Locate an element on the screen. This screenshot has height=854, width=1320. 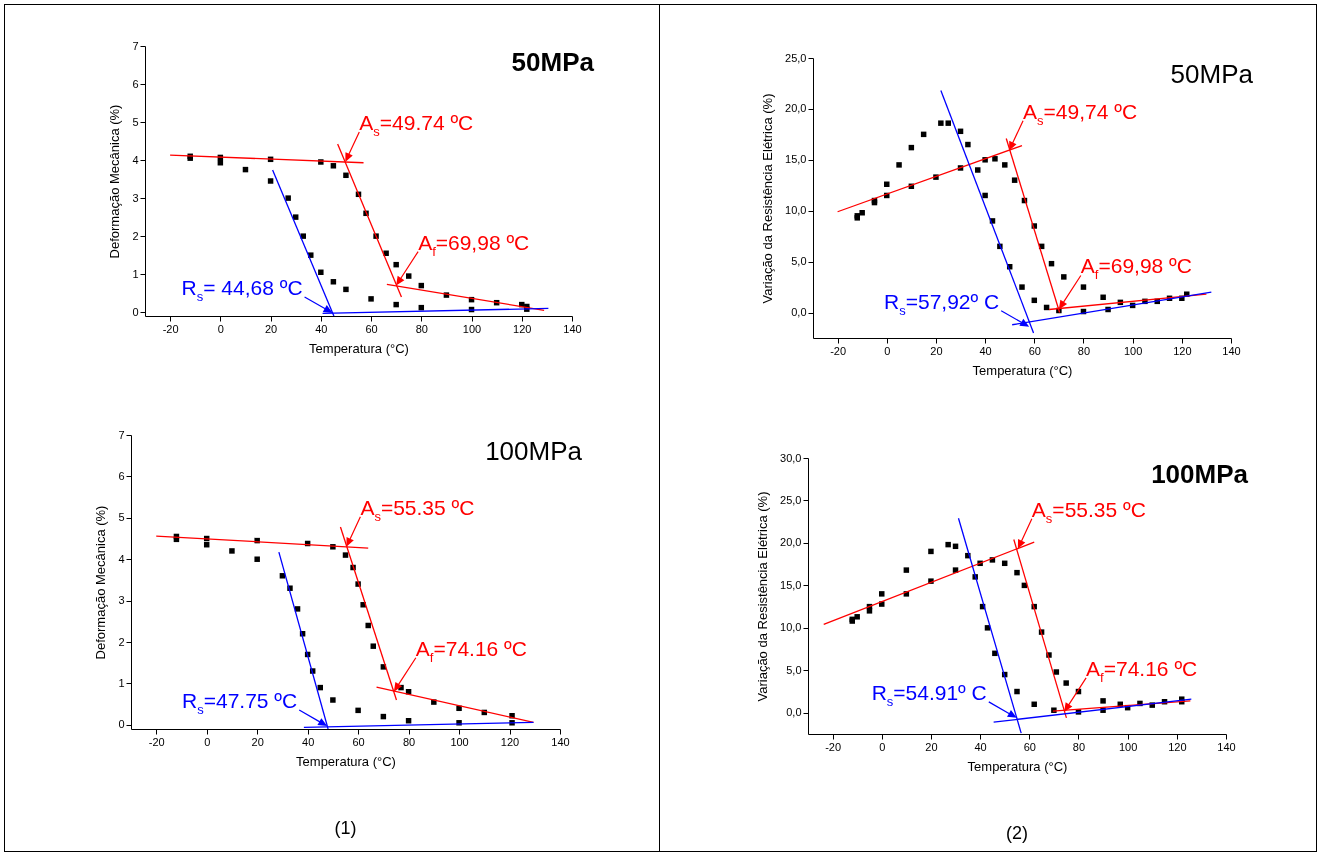
text: (2) is located at coordinates (1017, 833).